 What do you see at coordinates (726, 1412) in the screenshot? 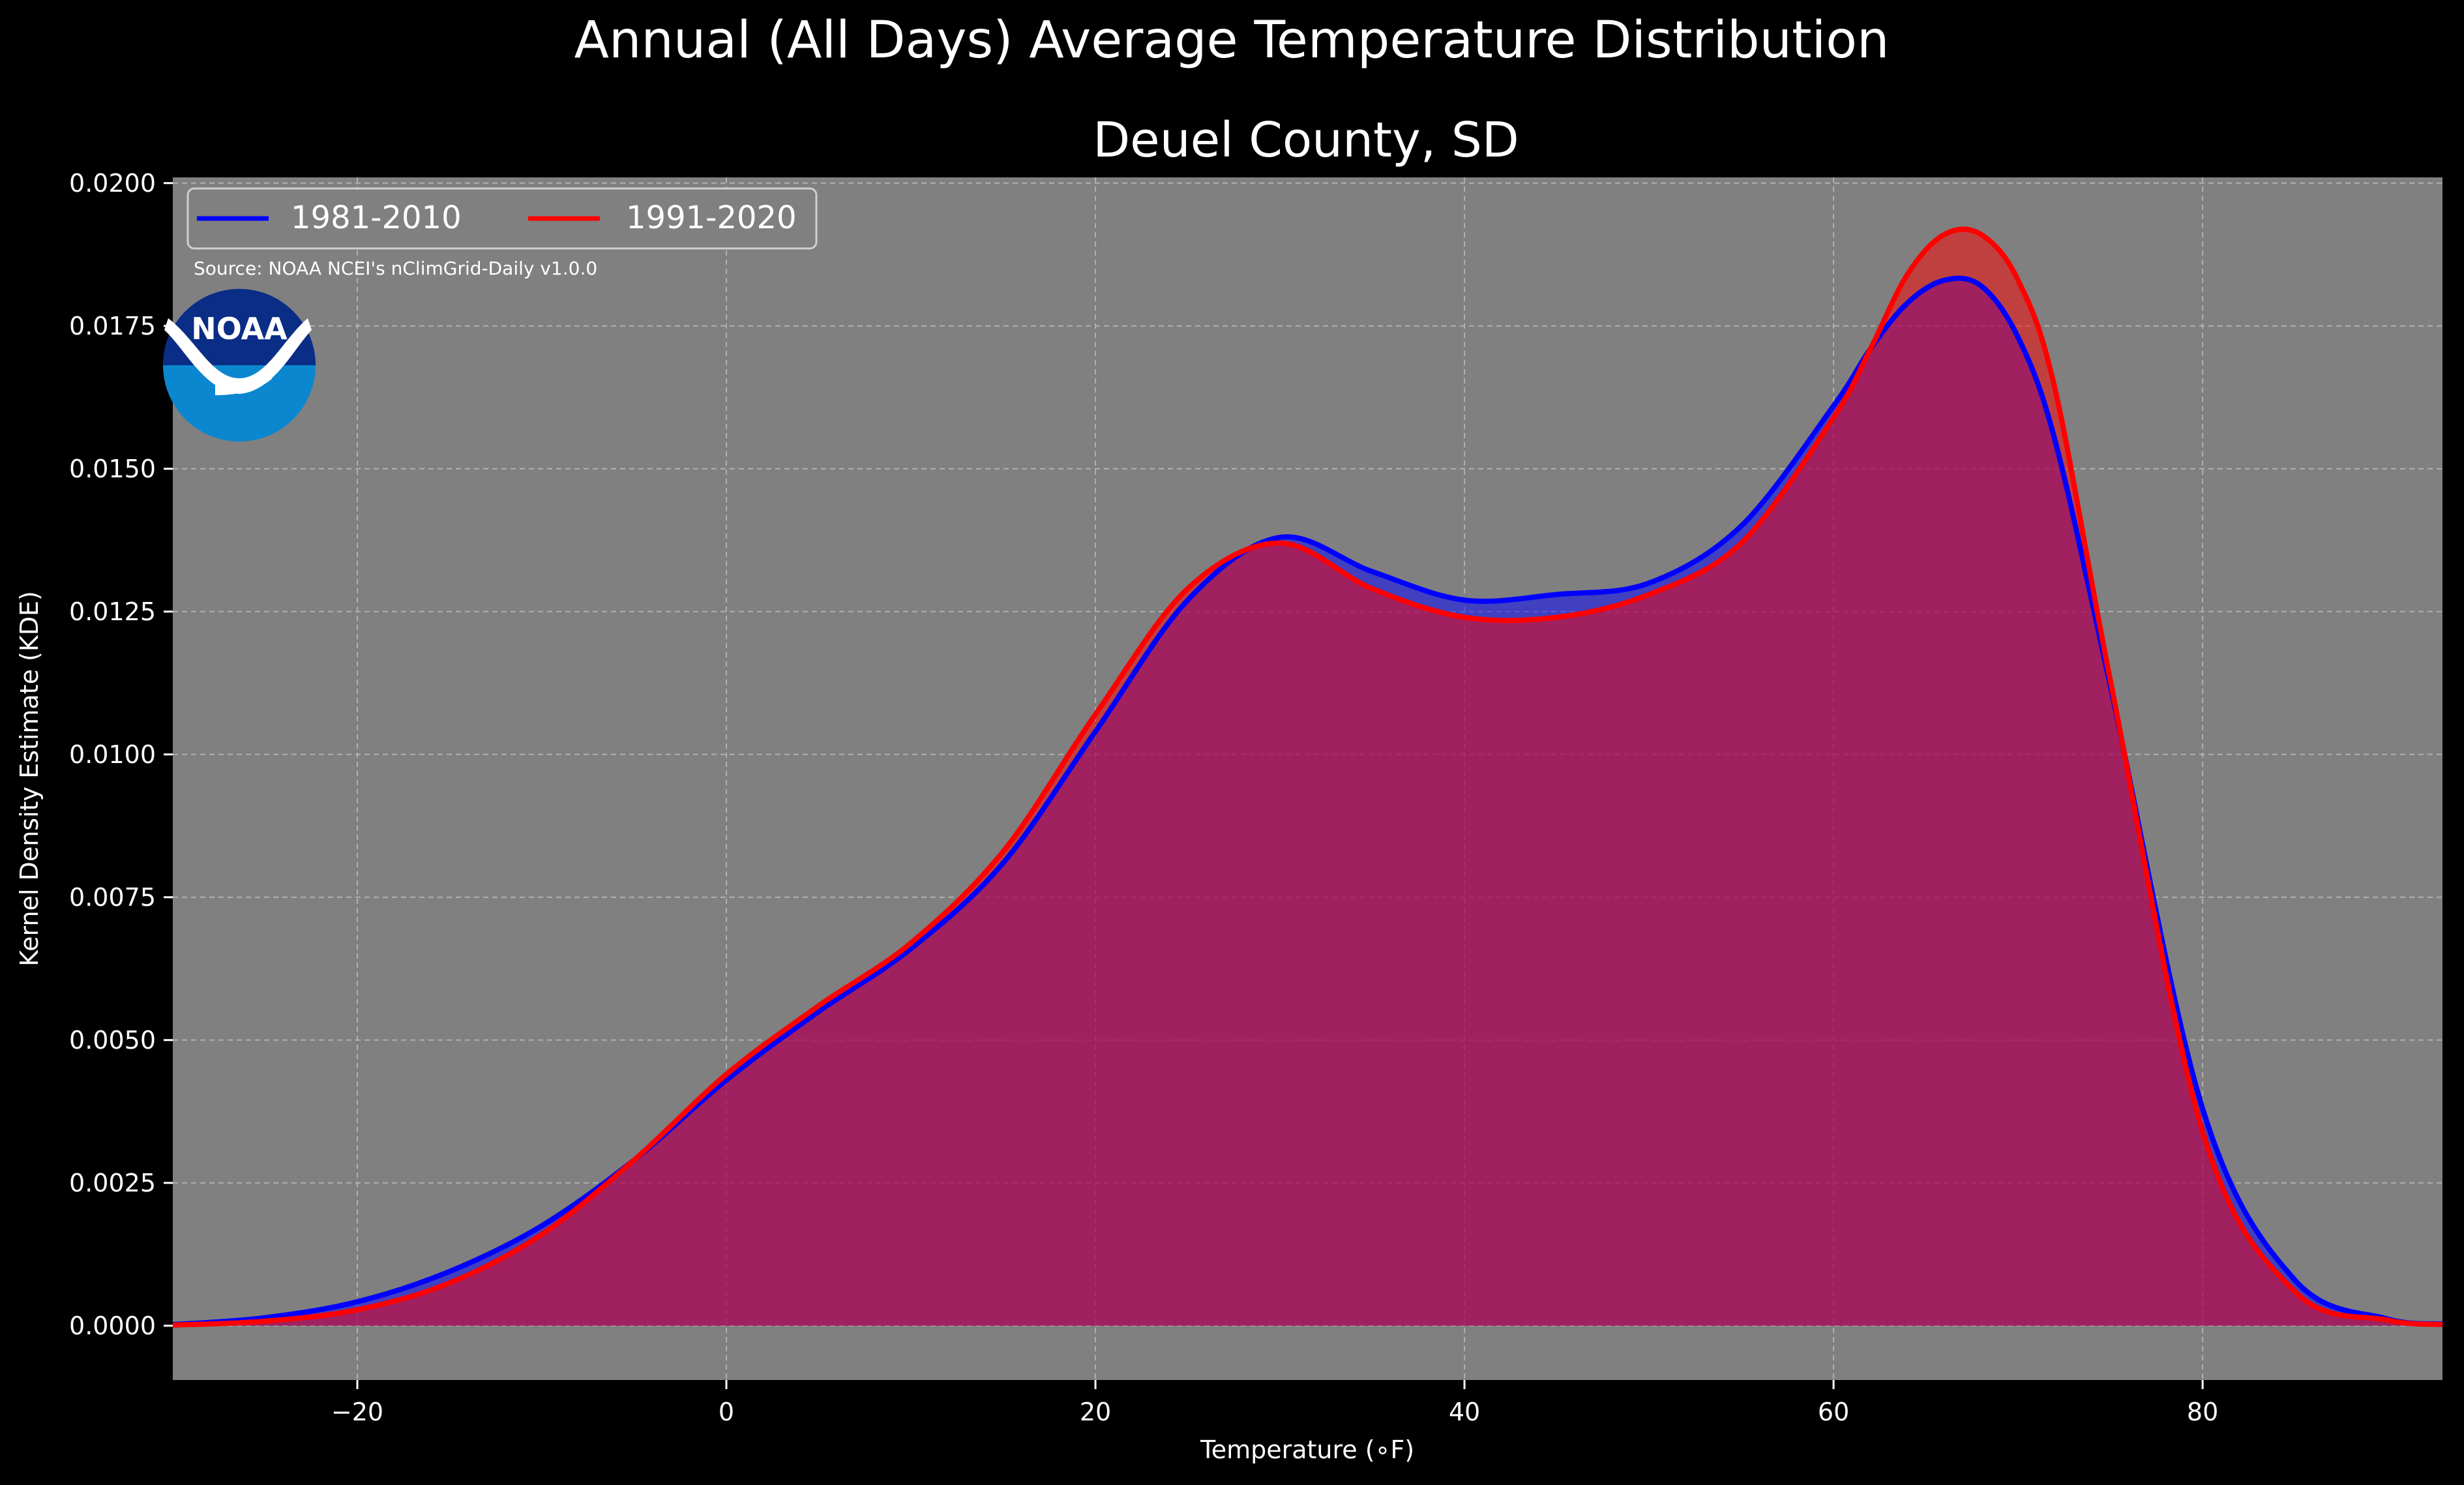
I see `x-tick-label: 0` at bounding box center [726, 1412].